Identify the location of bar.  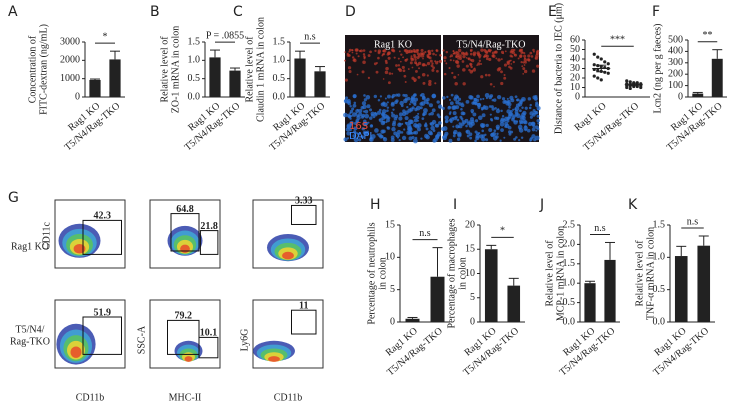
(412, 320).